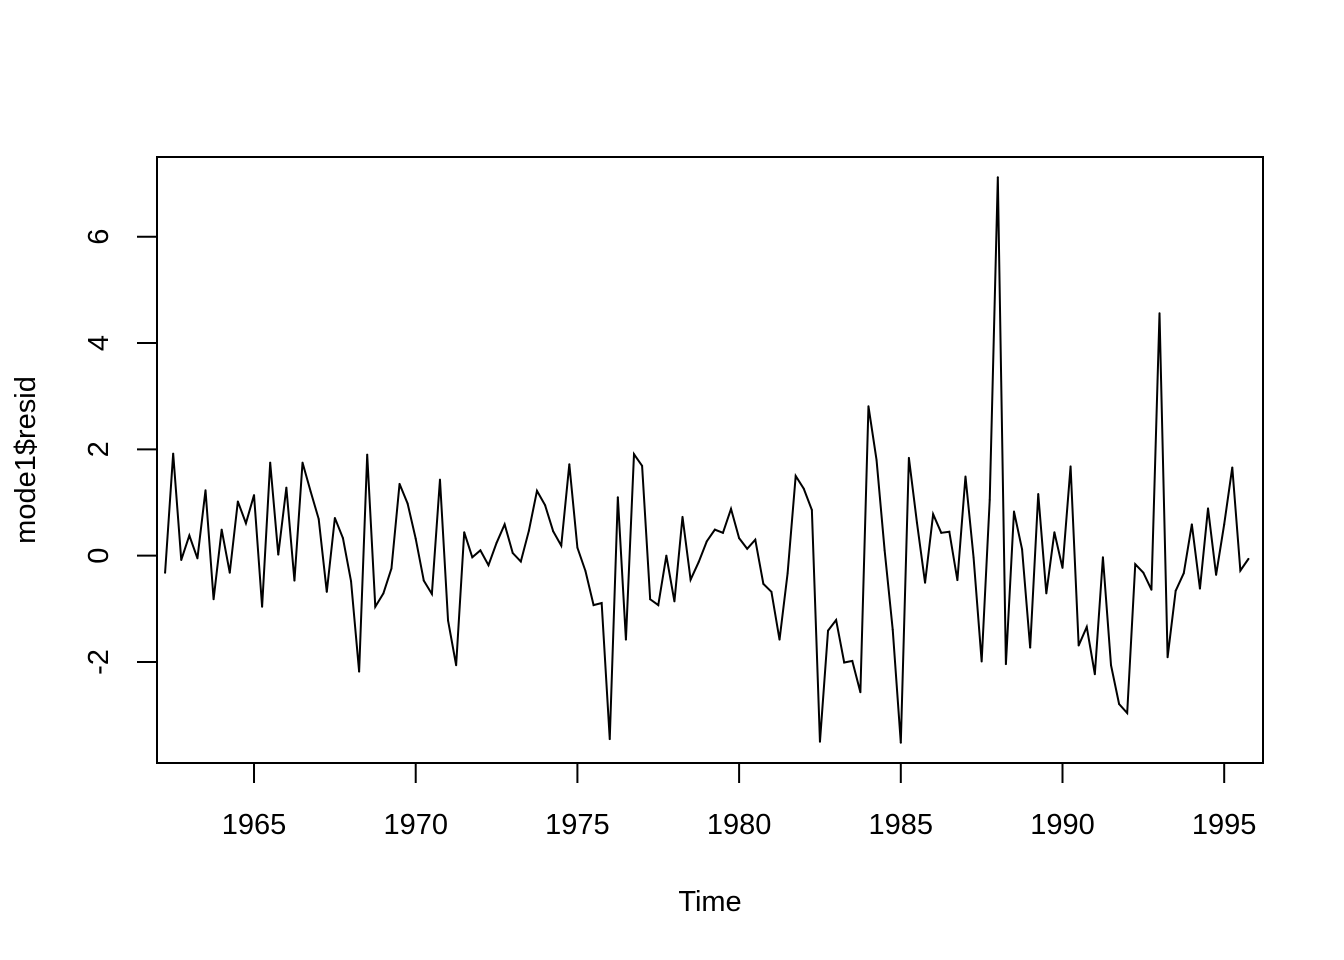 This screenshot has width=1344, height=960. Describe the element at coordinates (26, 460) in the screenshot. I see `y-axis-label: mode1$resid` at that location.